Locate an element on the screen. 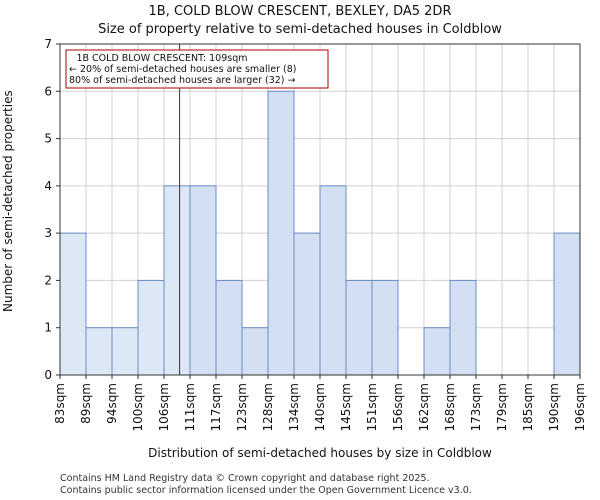 This screenshot has width=600, height=500. x-tick-label: 168sqm is located at coordinates (450, 407).